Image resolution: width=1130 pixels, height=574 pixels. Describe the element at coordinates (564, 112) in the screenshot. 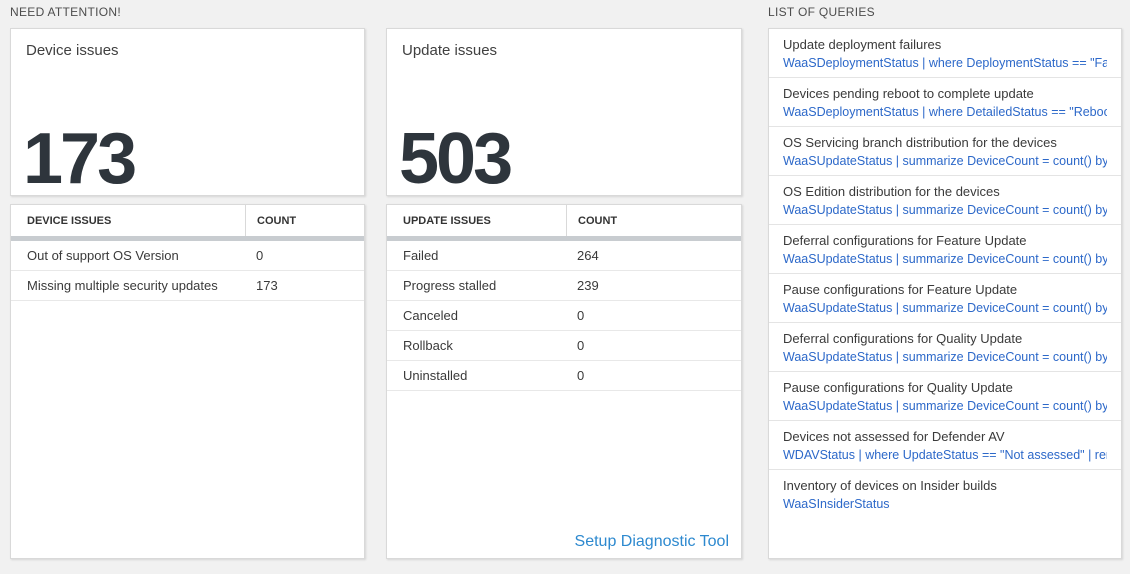

I see `update-issues-card: Update issues 503` at that location.